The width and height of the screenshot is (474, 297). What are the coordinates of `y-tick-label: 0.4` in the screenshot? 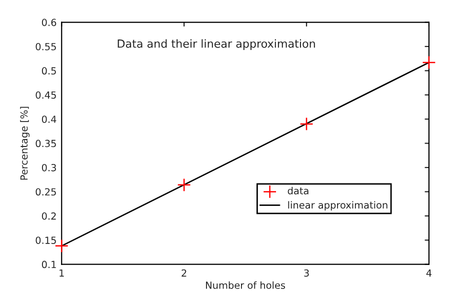 It's located at (49, 119).